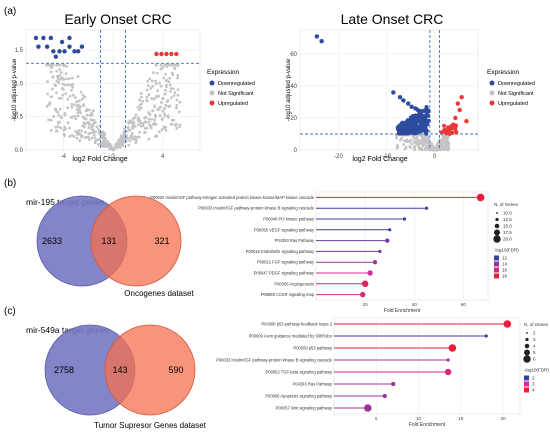 The height and width of the screenshot is (438, 550). I want to click on chart-title: Late Onset CRC, so click(392, 19).